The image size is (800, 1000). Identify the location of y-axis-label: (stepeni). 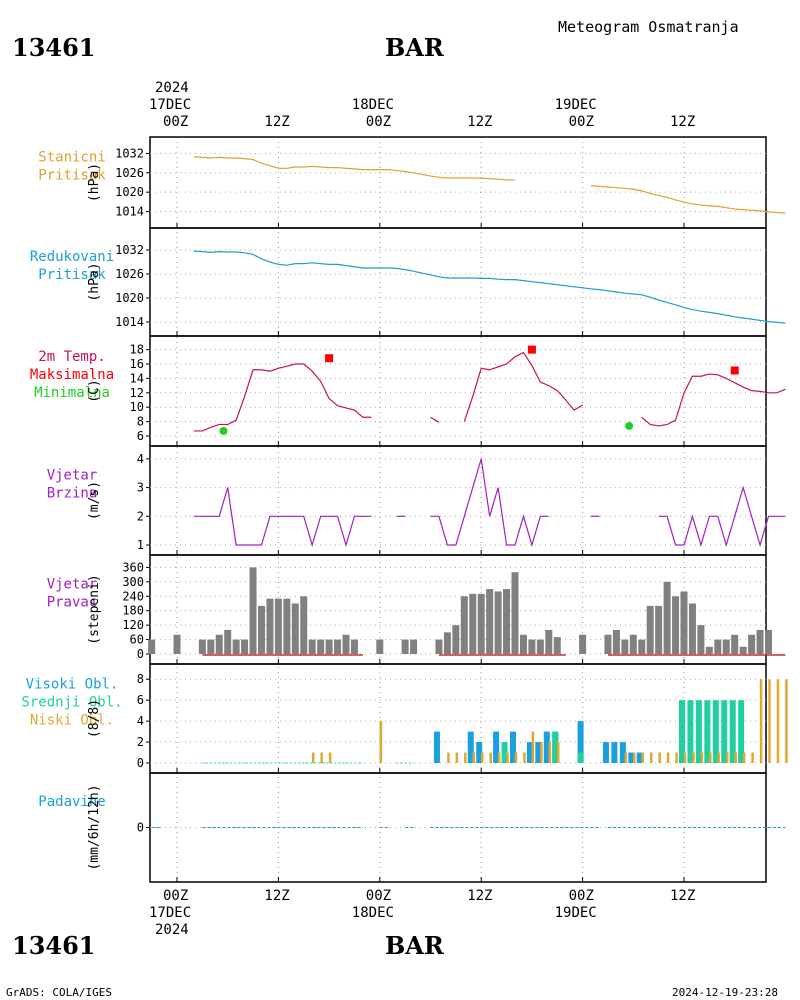
(94, 609).